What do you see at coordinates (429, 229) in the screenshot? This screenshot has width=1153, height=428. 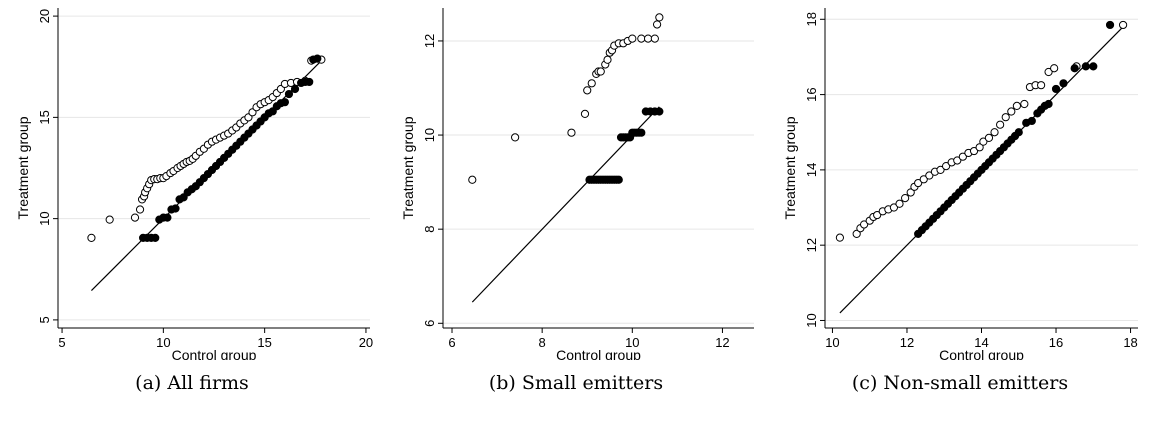 I see `y-tick-label: 8` at bounding box center [429, 229].